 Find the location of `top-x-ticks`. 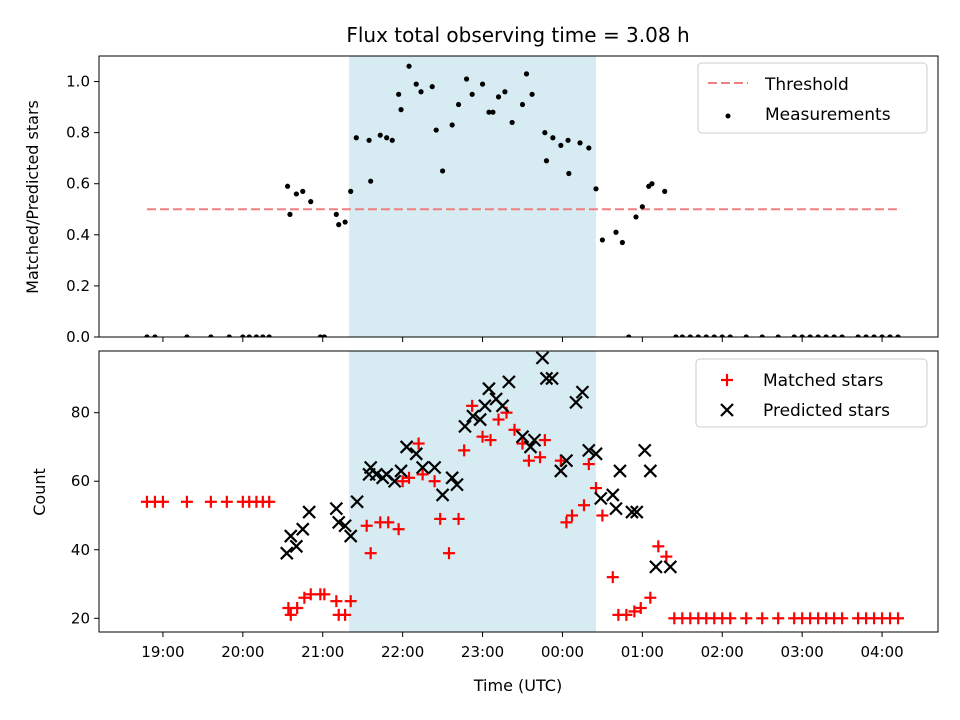

top-x-ticks is located at coordinates (522, 339).